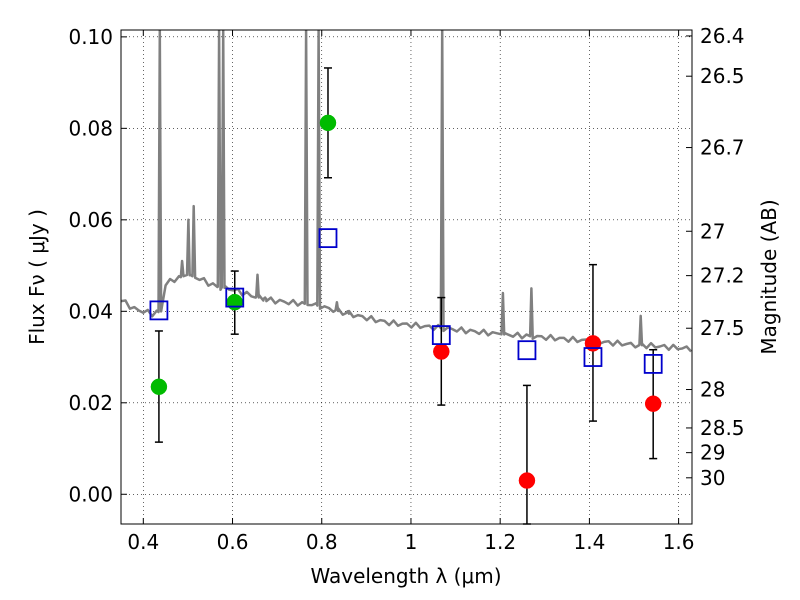  What do you see at coordinates (712, 453) in the screenshot?
I see `right-tick-label: 29` at bounding box center [712, 453].